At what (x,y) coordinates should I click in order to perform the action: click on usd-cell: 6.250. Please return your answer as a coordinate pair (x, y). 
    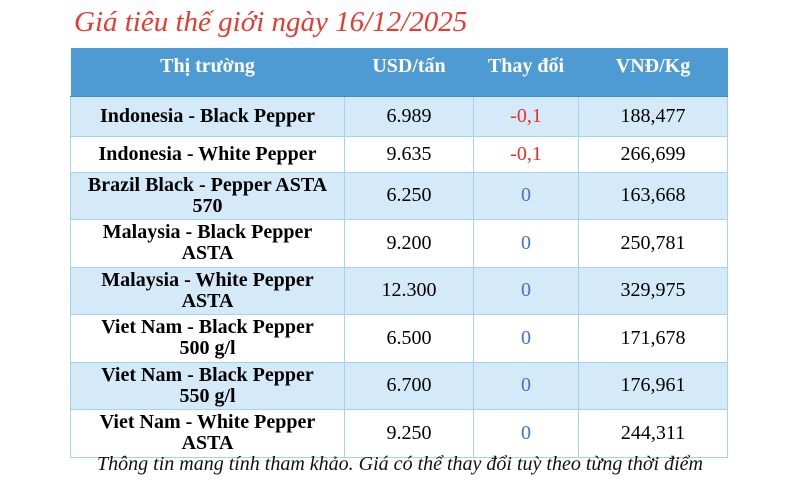
    Looking at the image, I should click on (409, 195).